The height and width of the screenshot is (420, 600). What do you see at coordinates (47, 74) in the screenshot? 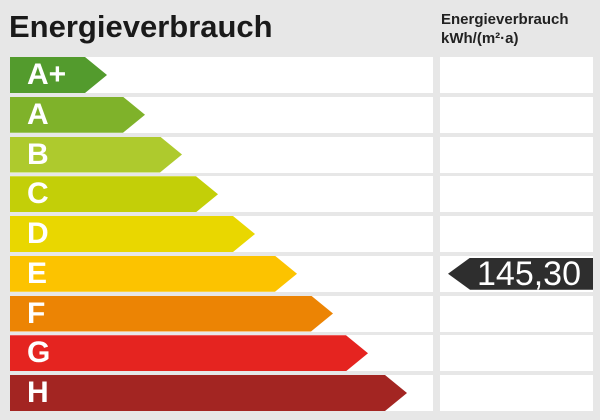
I see `rating-letter: A+` at bounding box center [47, 74].